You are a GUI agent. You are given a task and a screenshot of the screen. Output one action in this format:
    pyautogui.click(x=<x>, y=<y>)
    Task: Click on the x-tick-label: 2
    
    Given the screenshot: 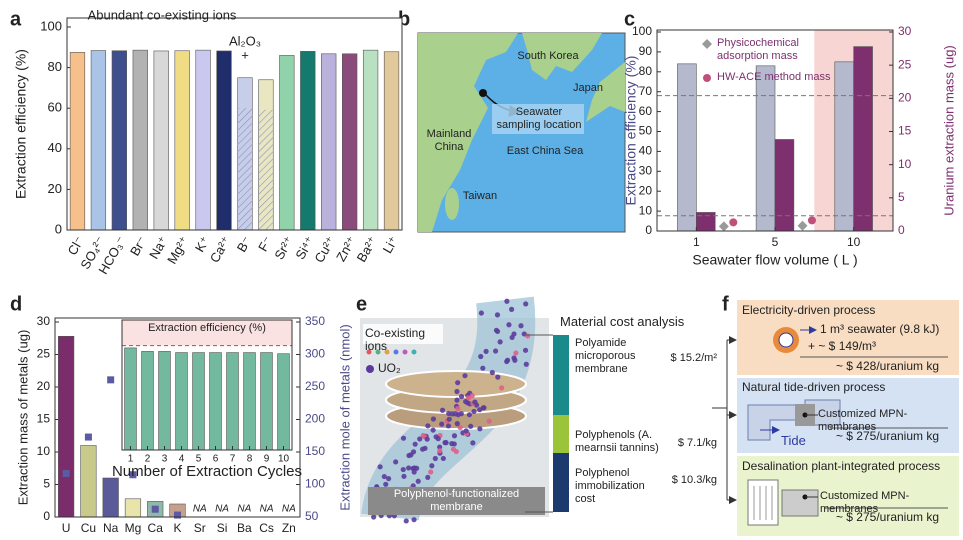 What is the action you would take?
    pyautogui.click(x=148, y=459)
    